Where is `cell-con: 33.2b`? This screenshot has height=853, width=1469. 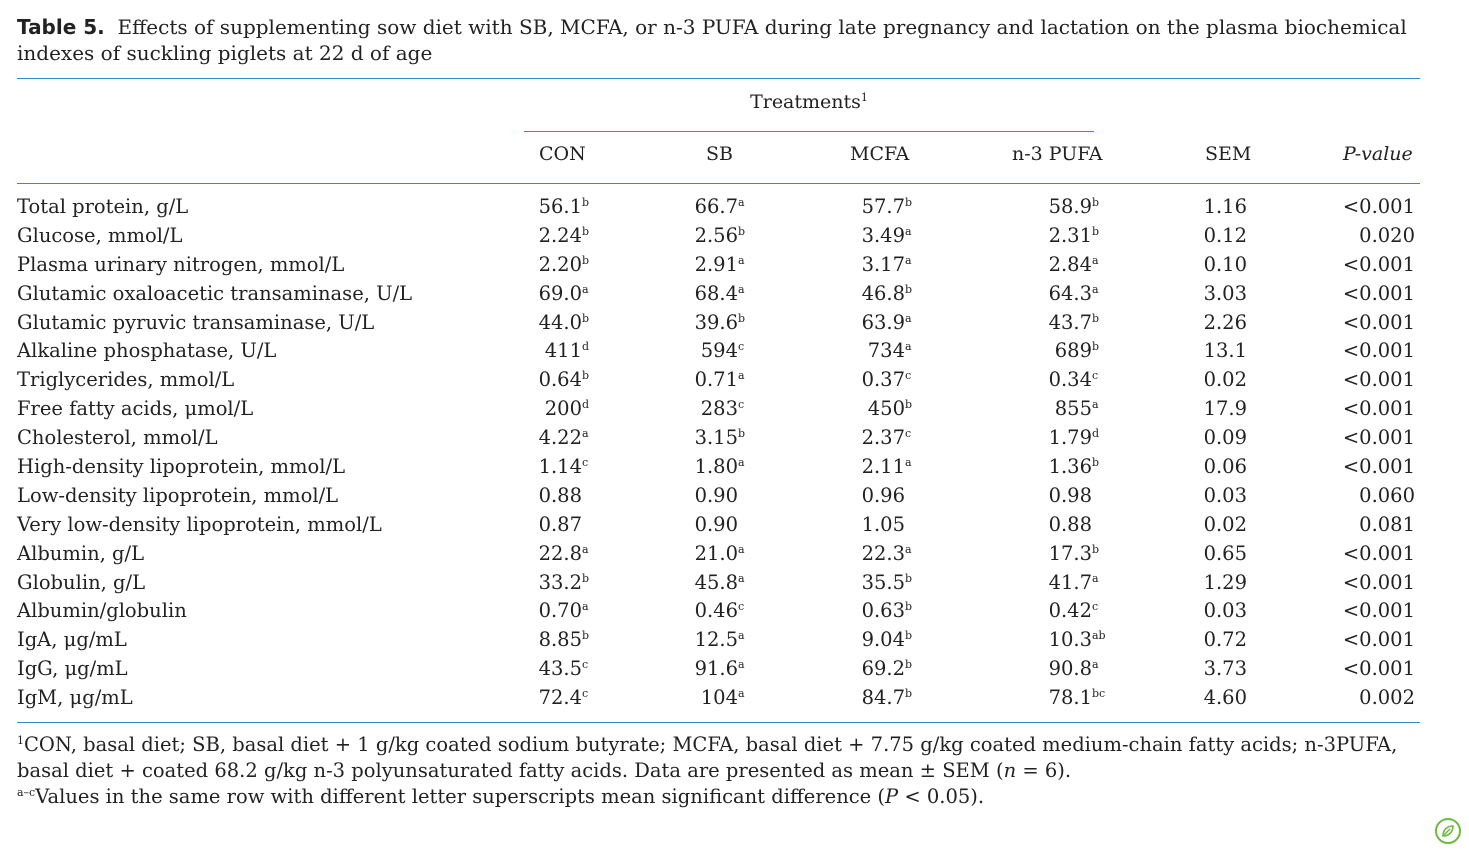 cell-con: 33.2b is located at coordinates (573, 583).